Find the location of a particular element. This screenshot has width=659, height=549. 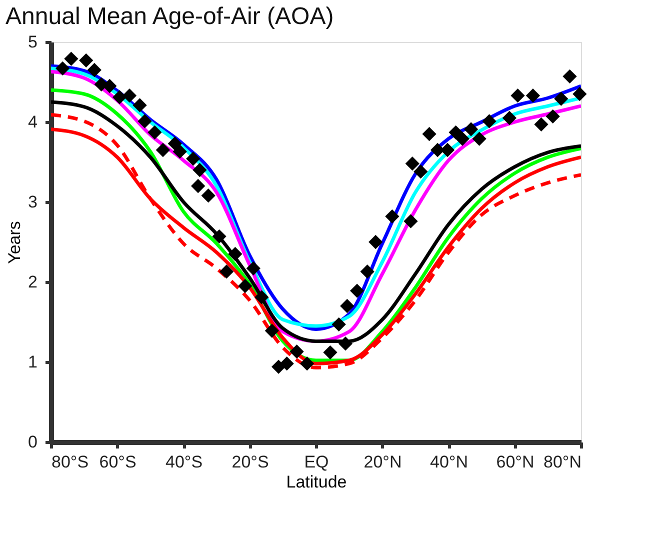

x-axis-title: Latitude is located at coordinates (316, 482).